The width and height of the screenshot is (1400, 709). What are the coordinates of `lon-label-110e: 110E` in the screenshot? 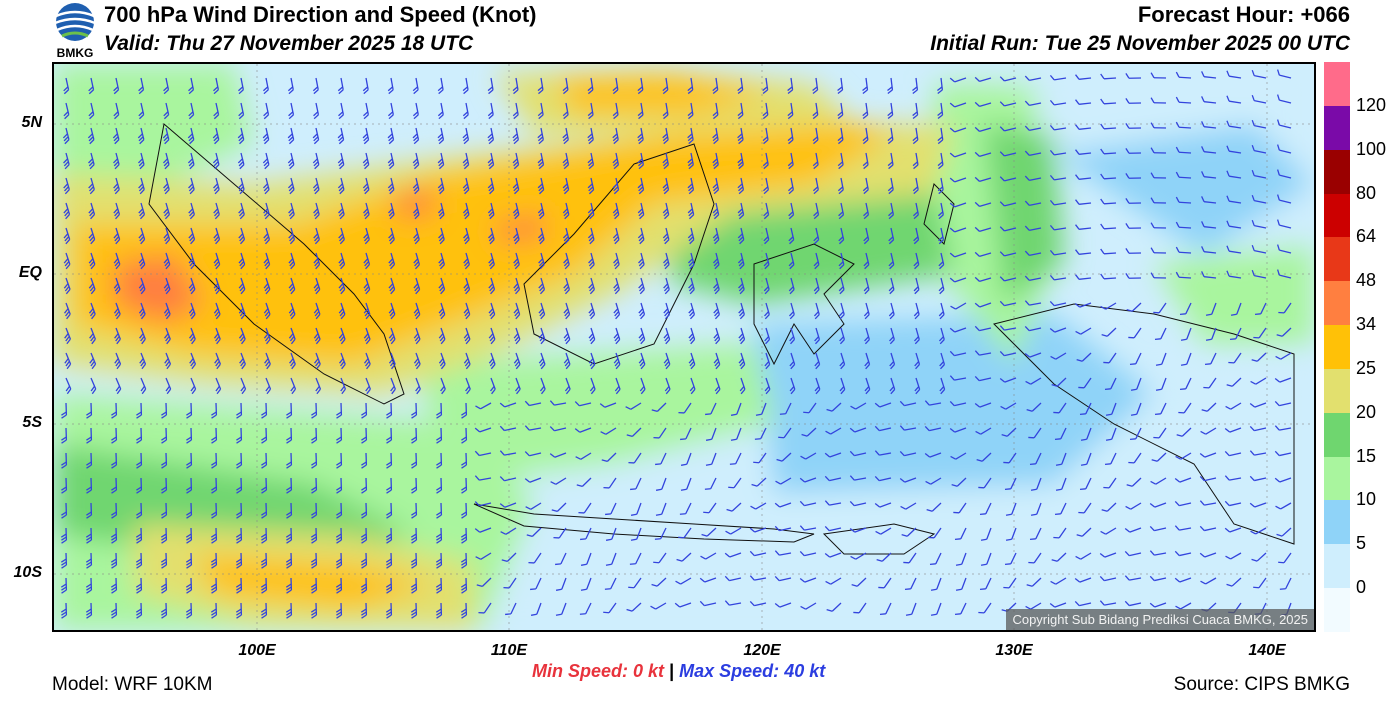 It's located at (509, 650).